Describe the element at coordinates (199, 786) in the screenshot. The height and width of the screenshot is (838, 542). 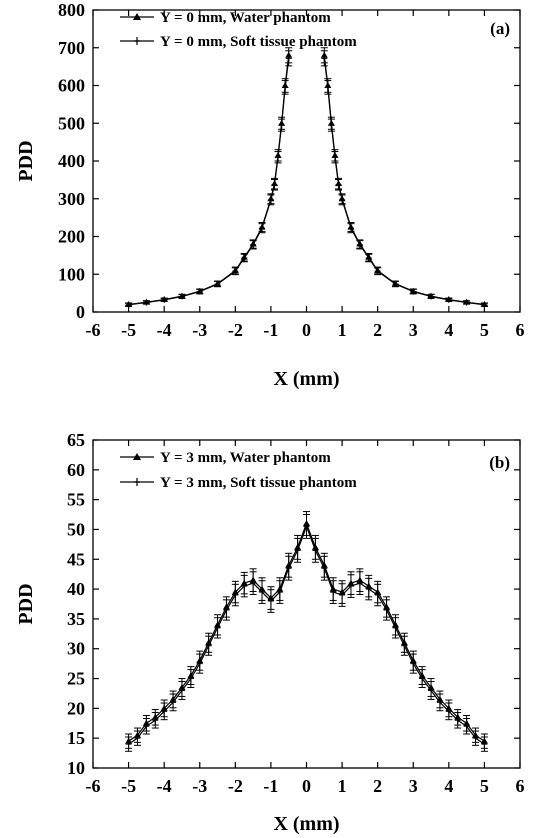
I see `x-tick-label: -3` at that location.